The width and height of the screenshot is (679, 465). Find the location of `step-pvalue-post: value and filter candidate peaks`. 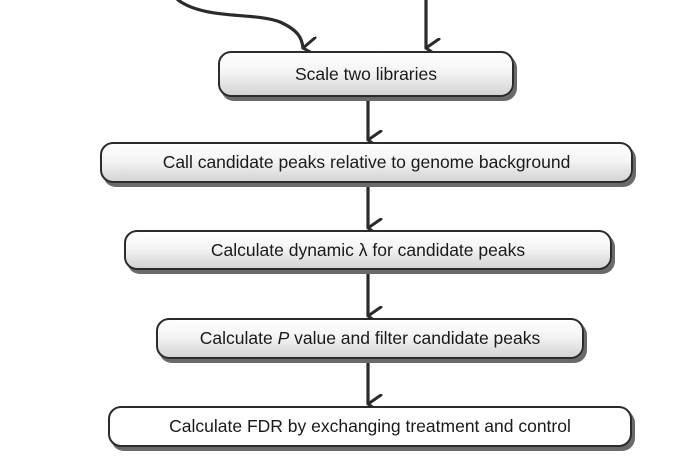

step-pvalue-post: value and filter candidate peaks is located at coordinates (415, 338).